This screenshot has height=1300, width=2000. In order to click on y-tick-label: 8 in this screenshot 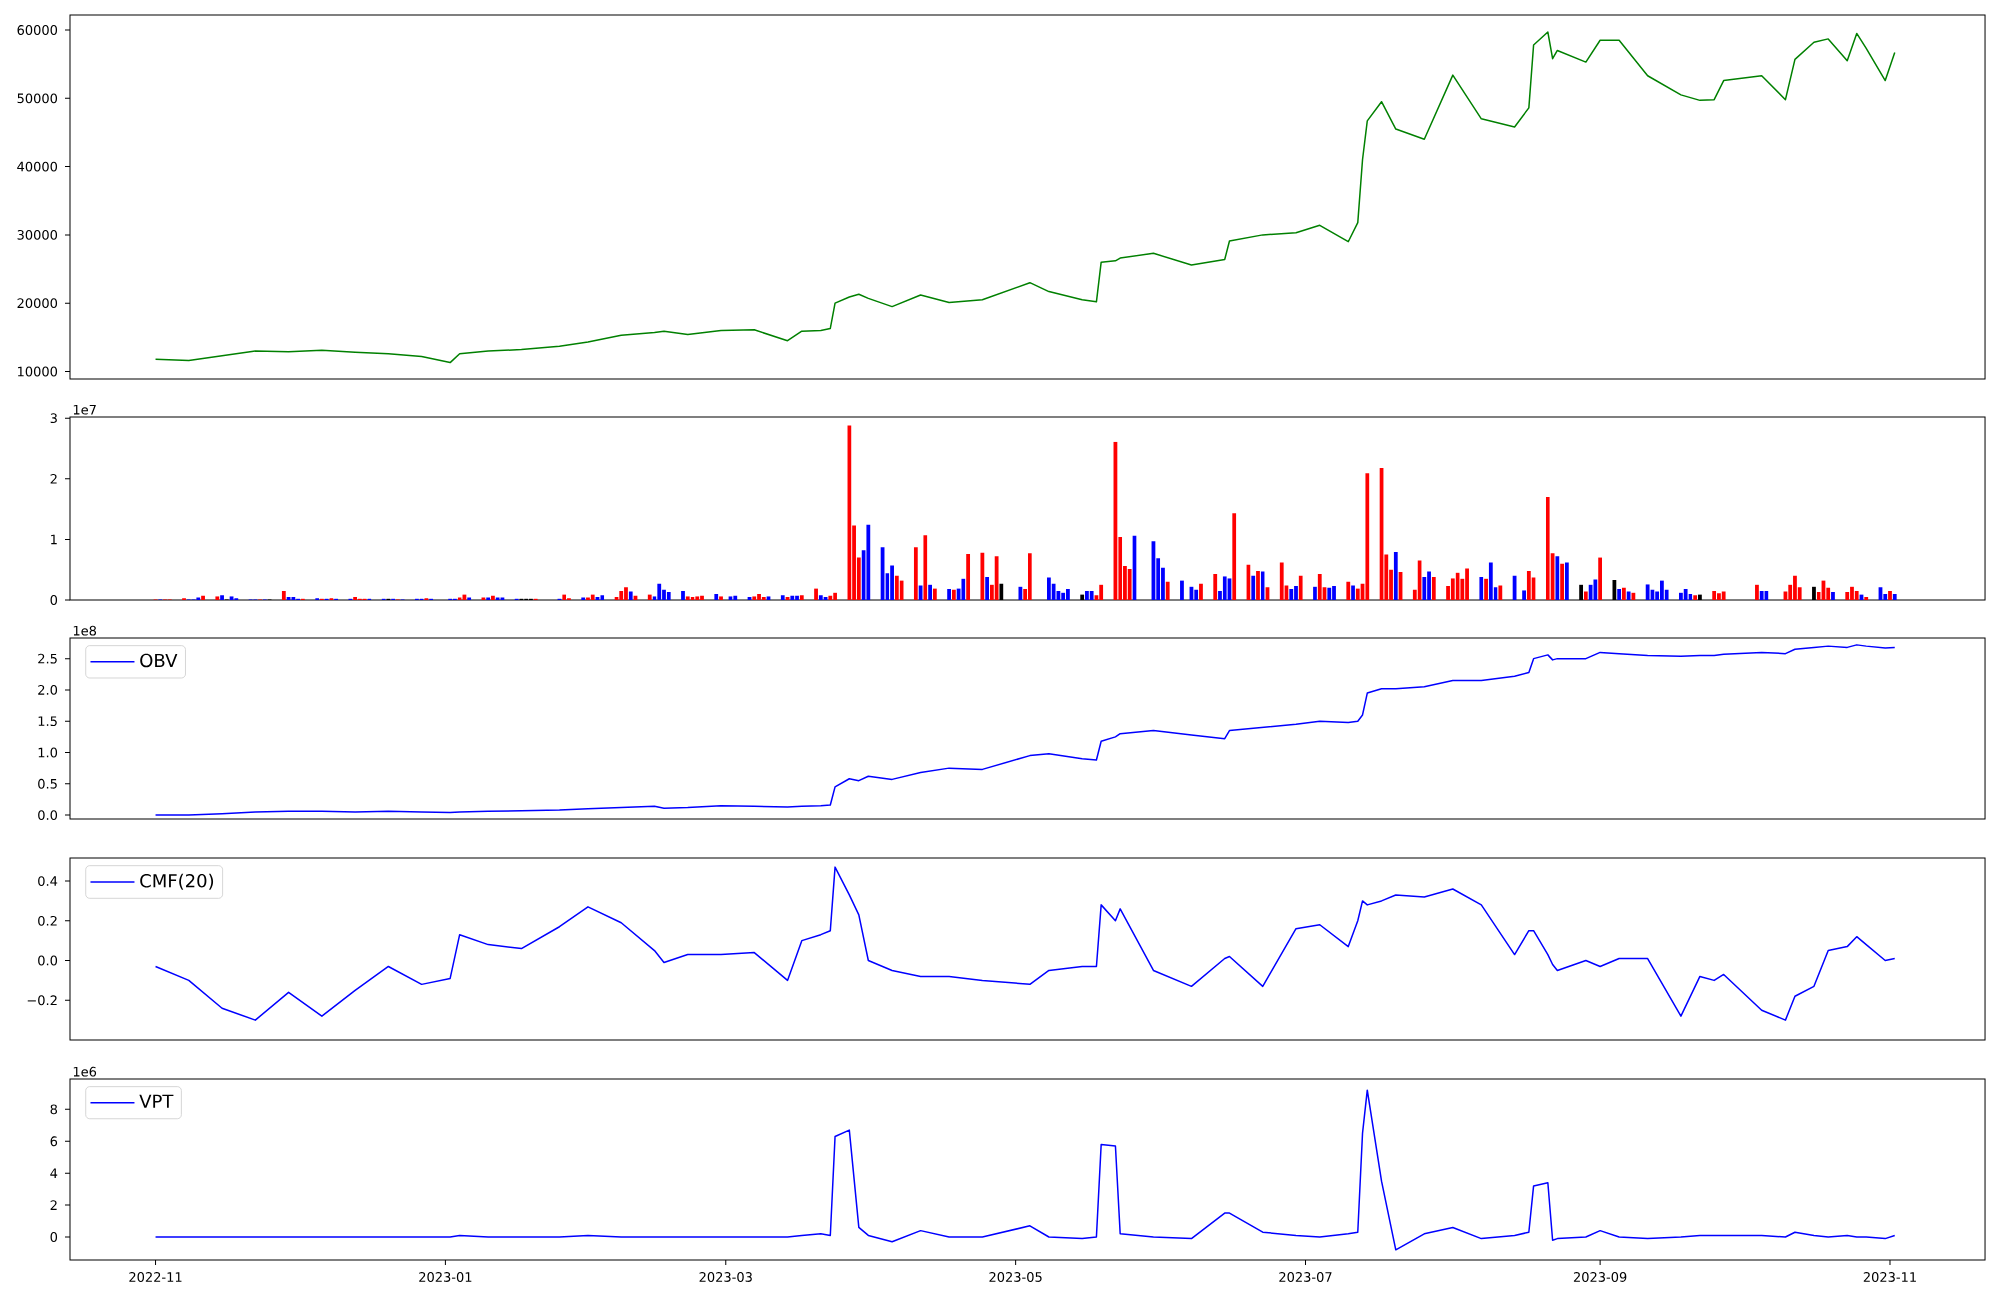, I will do `click(54, 1109)`.